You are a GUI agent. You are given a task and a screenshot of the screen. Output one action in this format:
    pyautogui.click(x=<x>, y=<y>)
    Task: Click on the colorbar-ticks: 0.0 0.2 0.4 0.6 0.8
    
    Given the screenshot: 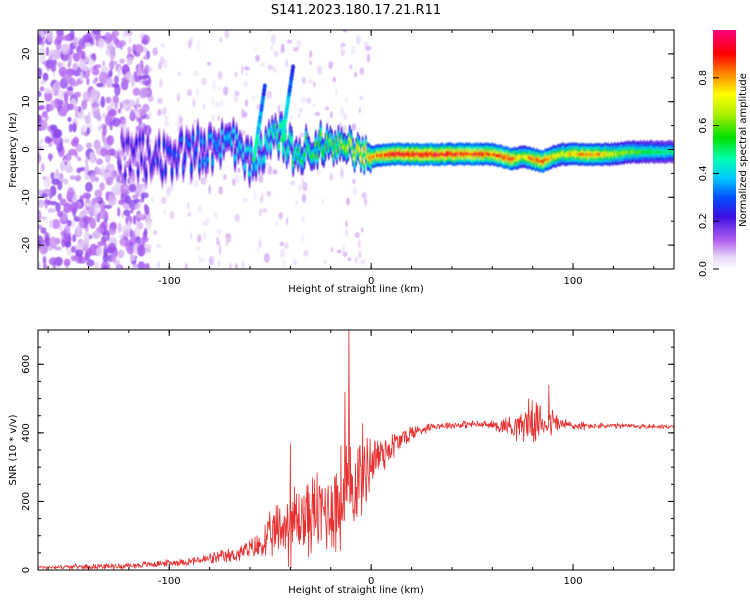 What is the action you would take?
    pyautogui.click(x=708, y=173)
    